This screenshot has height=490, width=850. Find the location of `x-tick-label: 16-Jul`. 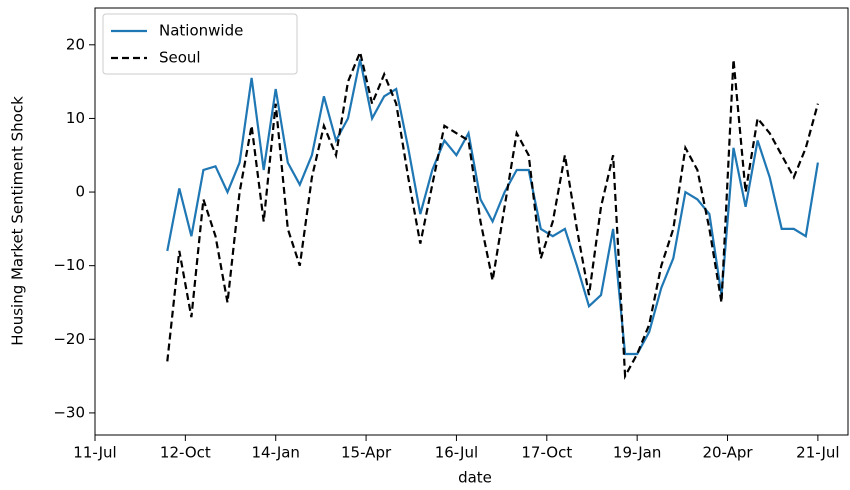

x-tick-label: 16-Jul is located at coordinates (456, 453).